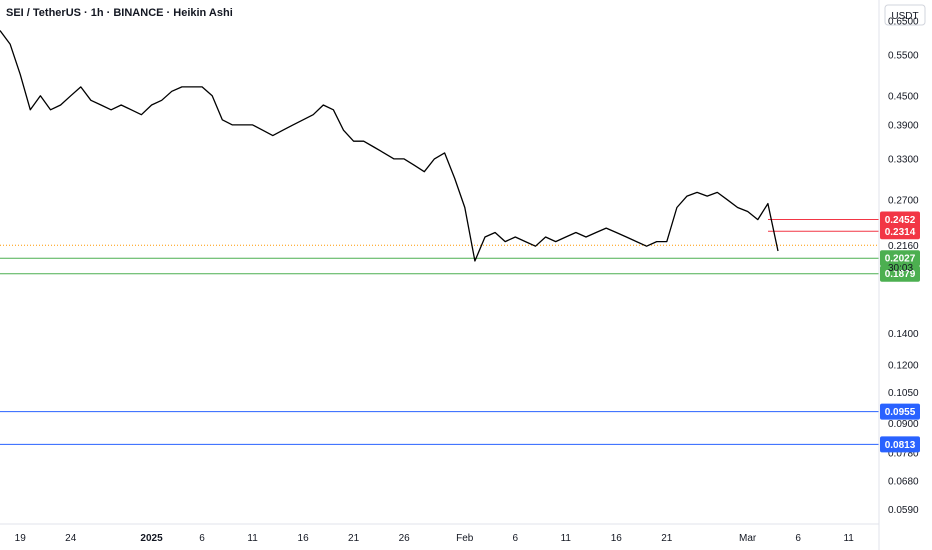  I want to click on price-tag-label: 0.1879, so click(900, 274).